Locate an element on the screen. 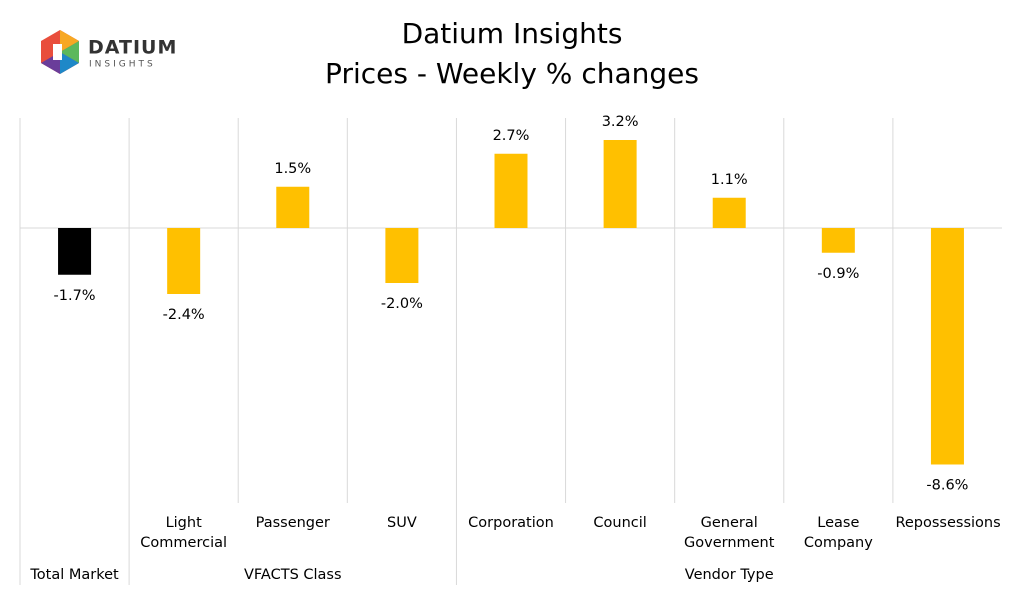 The height and width of the screenshot is (594, 1024). data-label: 1.5% is located at coordinates (292, 169).